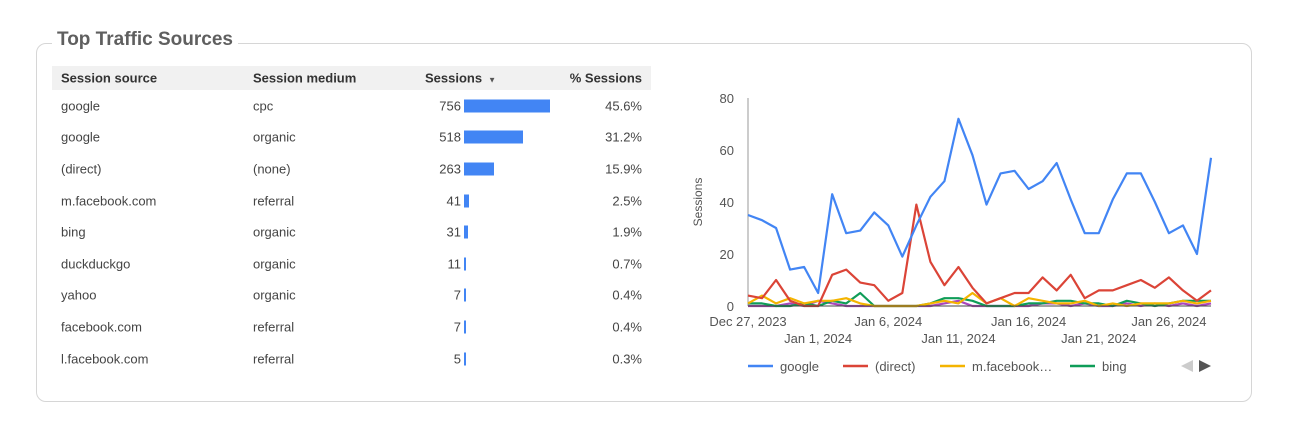 The image size is (1302, 439). I want to click on cell-sessions: 518, so click(450, 137).